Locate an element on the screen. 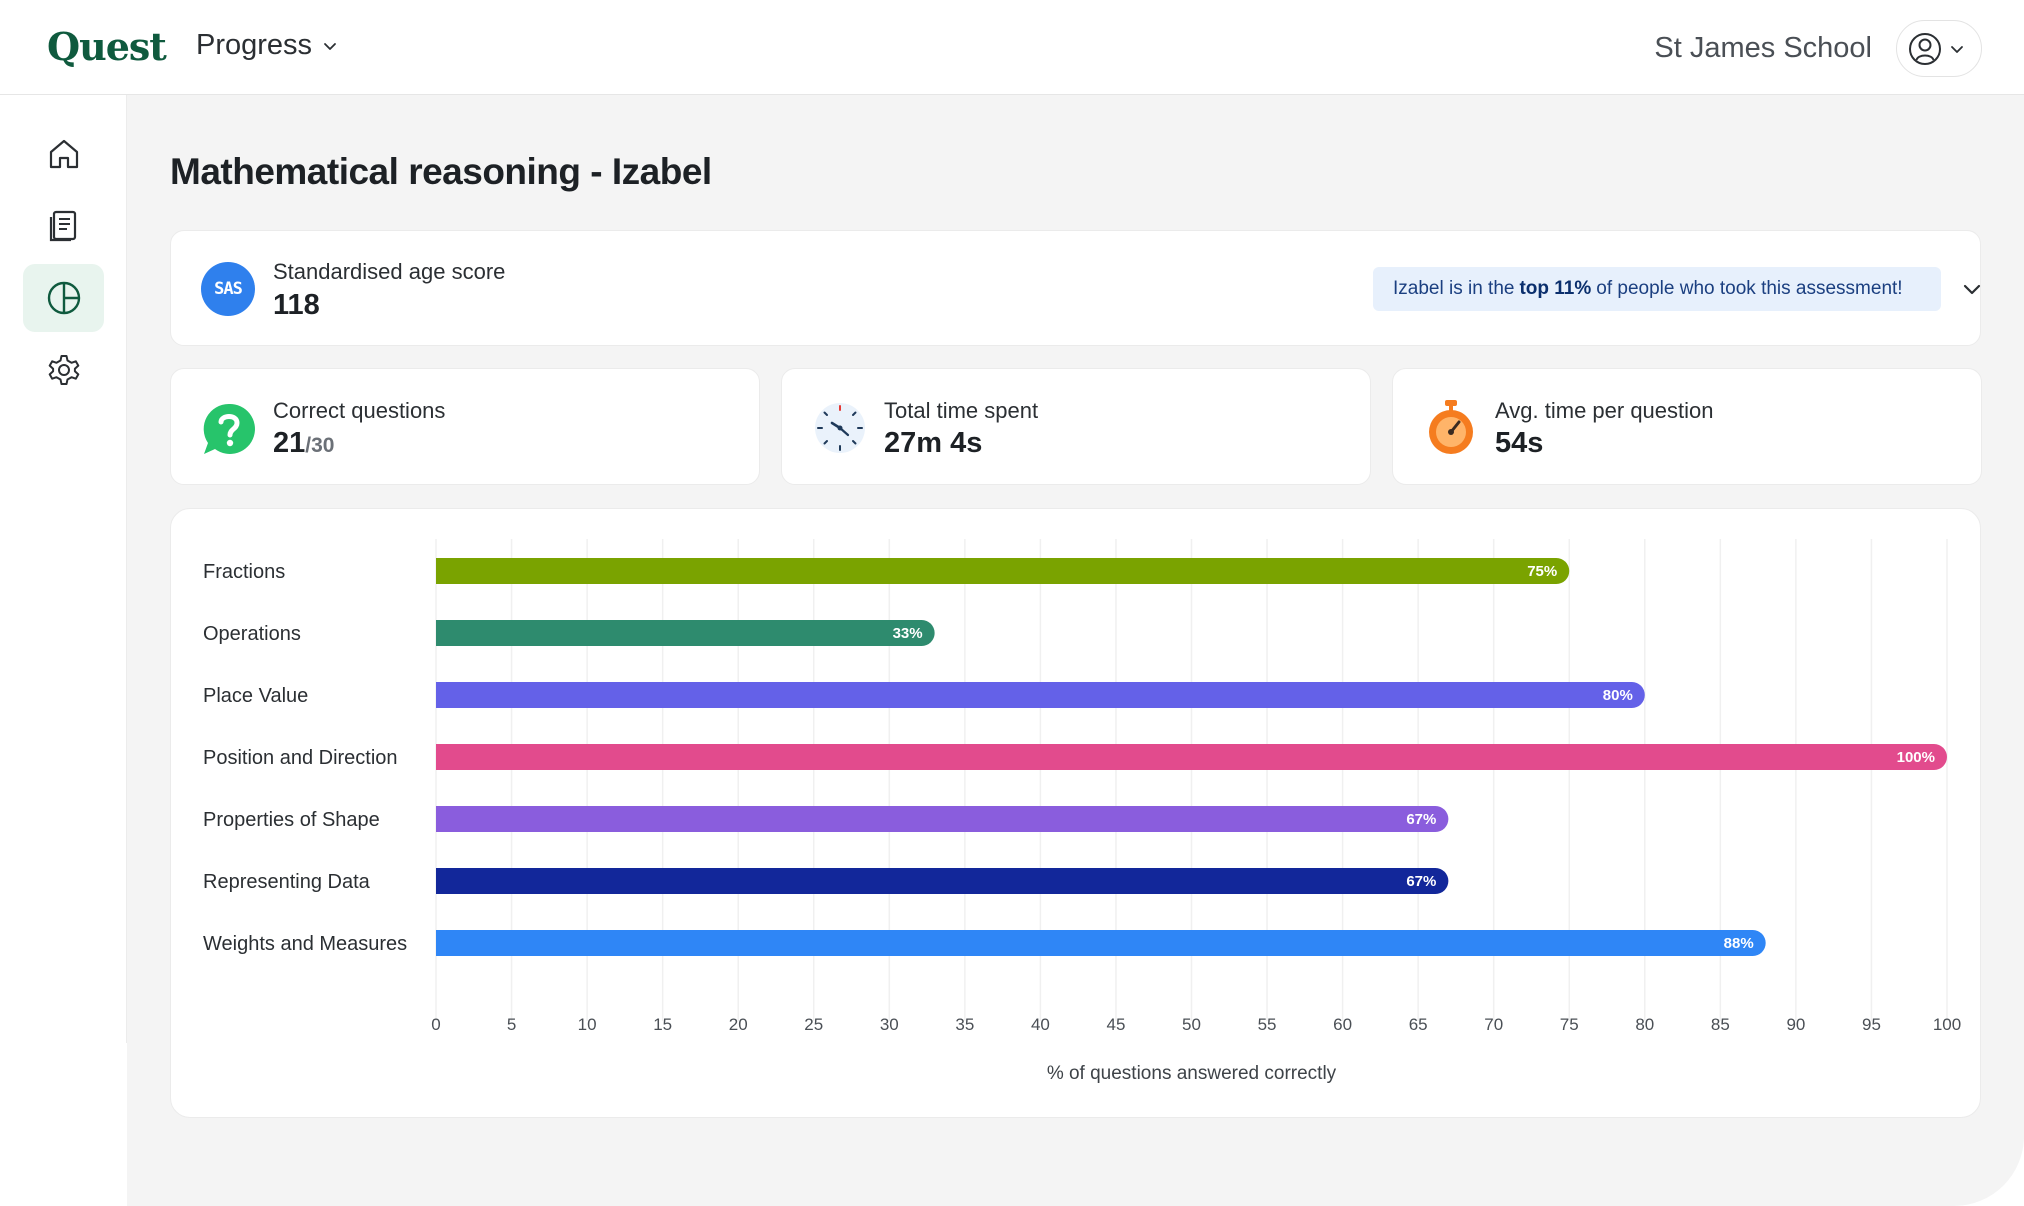 The height and width of the screenshot is (1206, 2024). total-time-card: Total time spent 27m 4s is located at coordinates (1076, 426).